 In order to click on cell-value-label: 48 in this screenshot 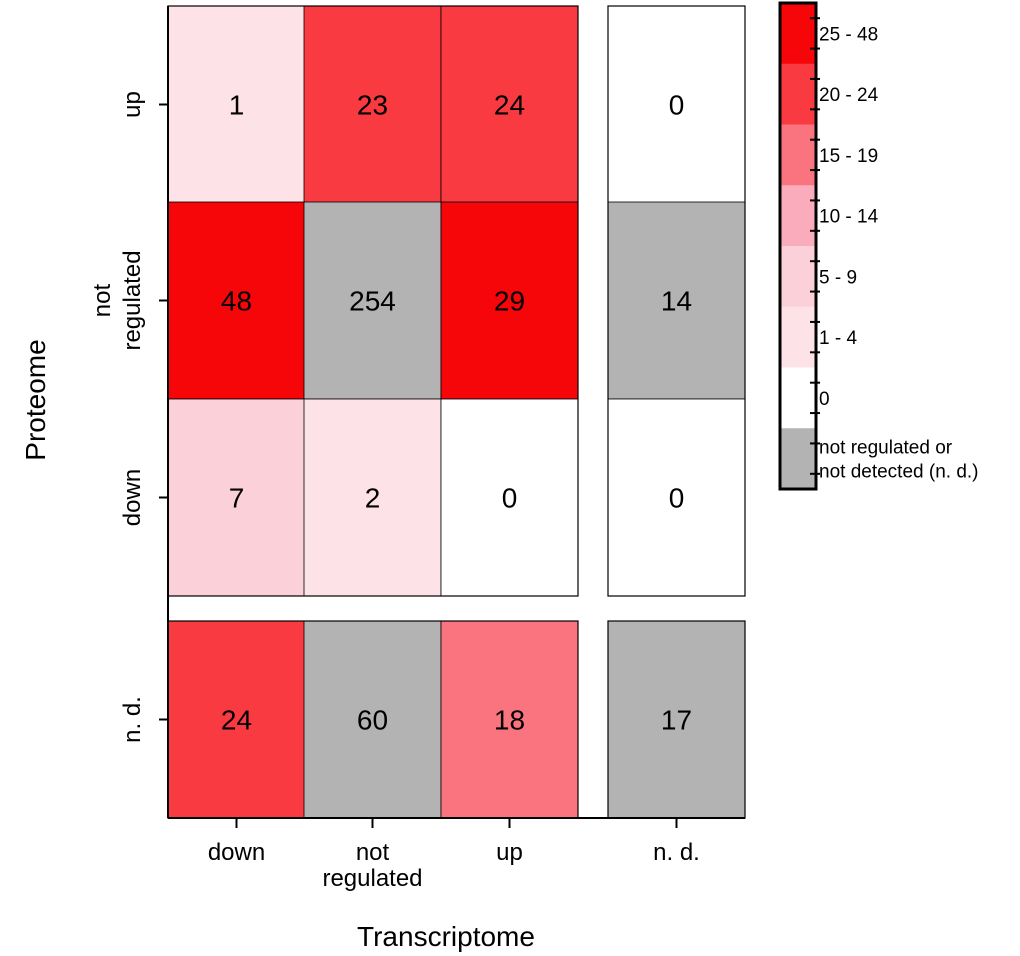, I will do `click(236, 301)`.